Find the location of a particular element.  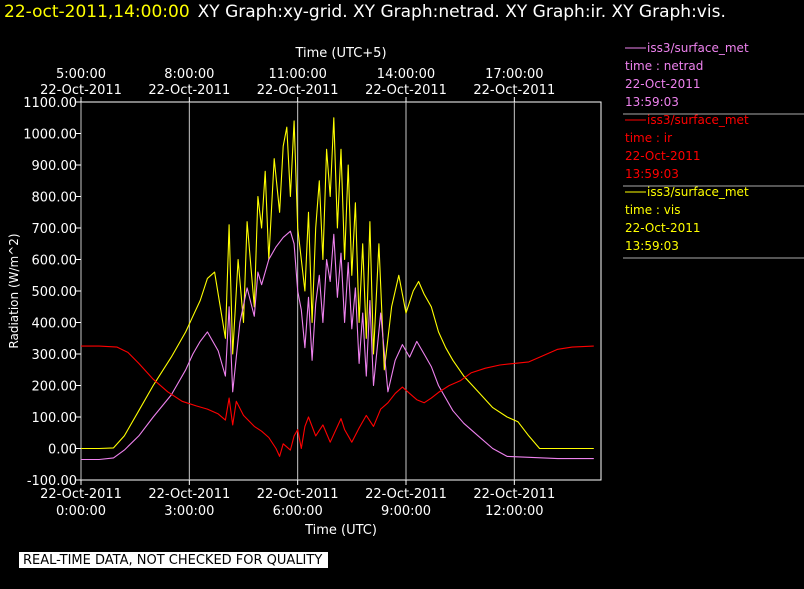

y-tick-label: 100.00 is located at coordinates (55, 418).